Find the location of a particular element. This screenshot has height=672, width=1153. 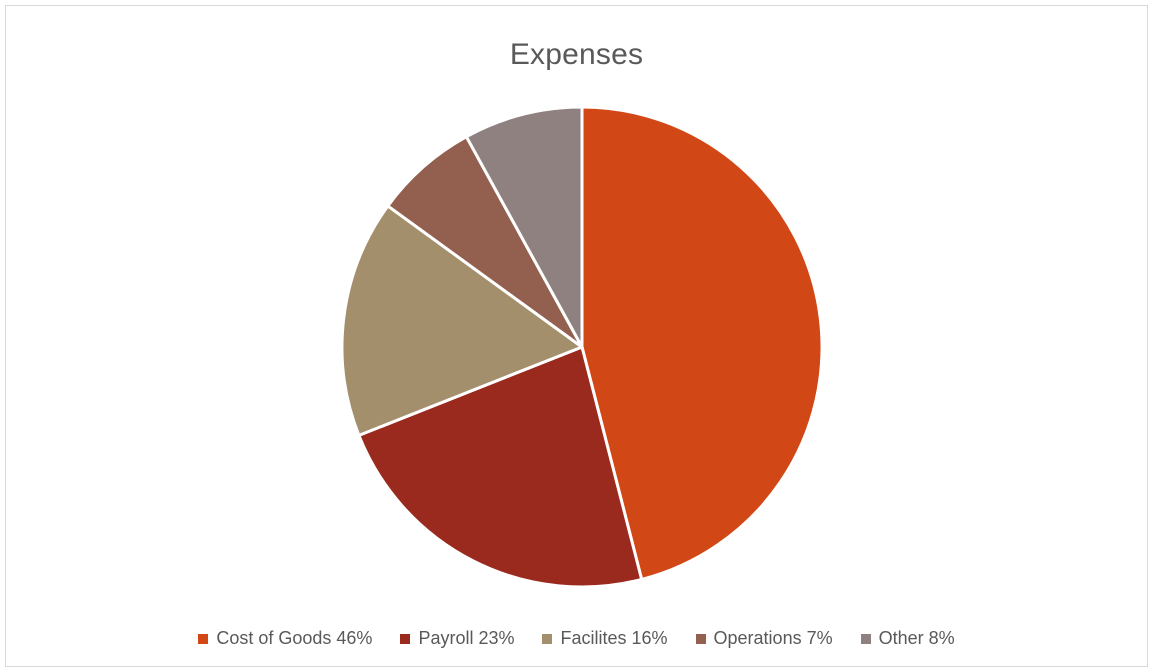

legend-item-other: Other 8% is located at coordinates (907, 638).